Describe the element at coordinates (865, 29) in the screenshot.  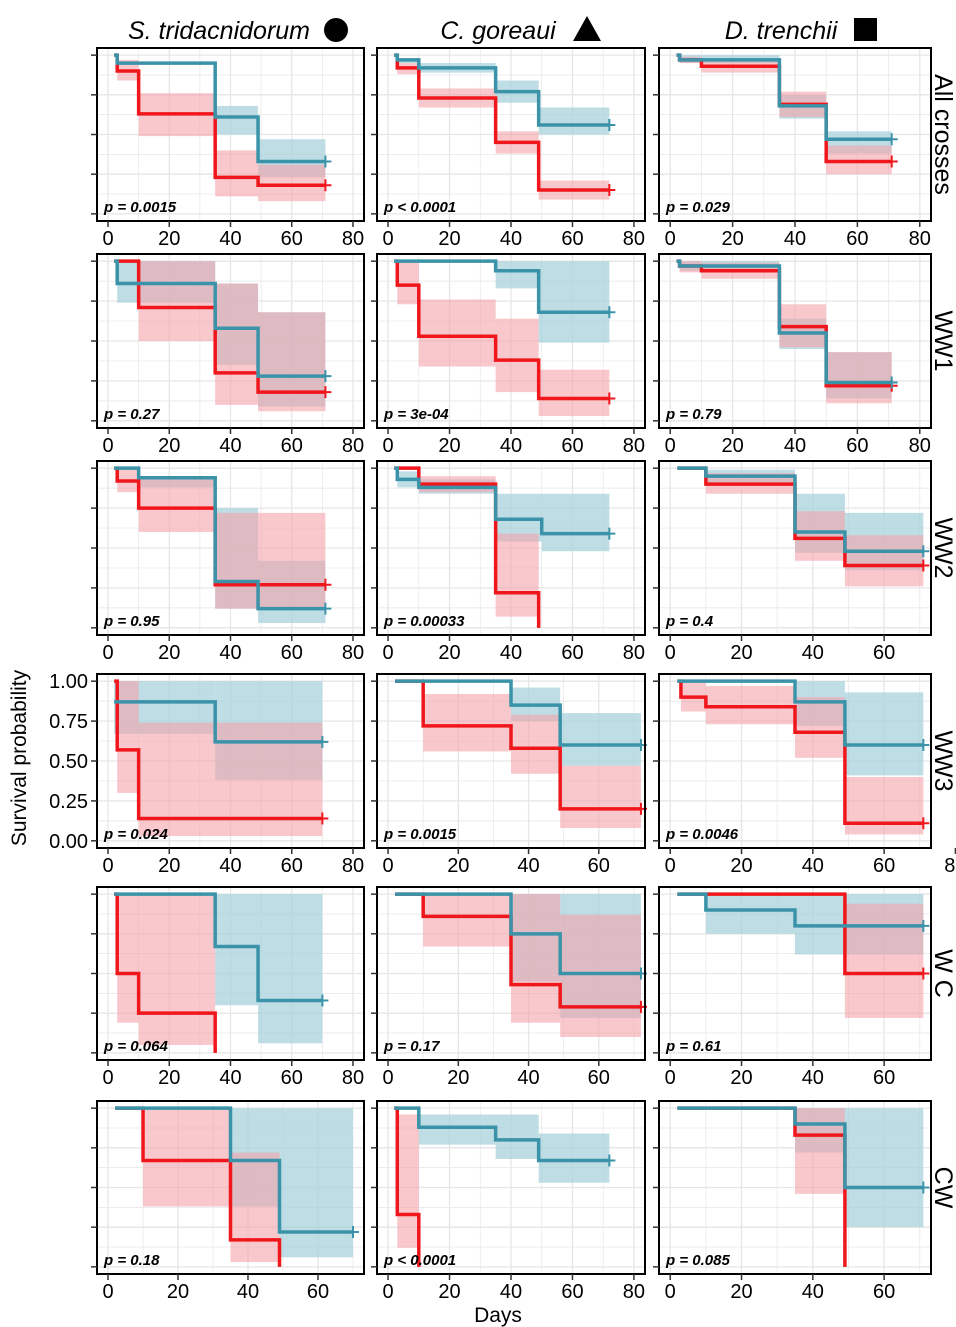
I see `square-marker-icon` at that location.